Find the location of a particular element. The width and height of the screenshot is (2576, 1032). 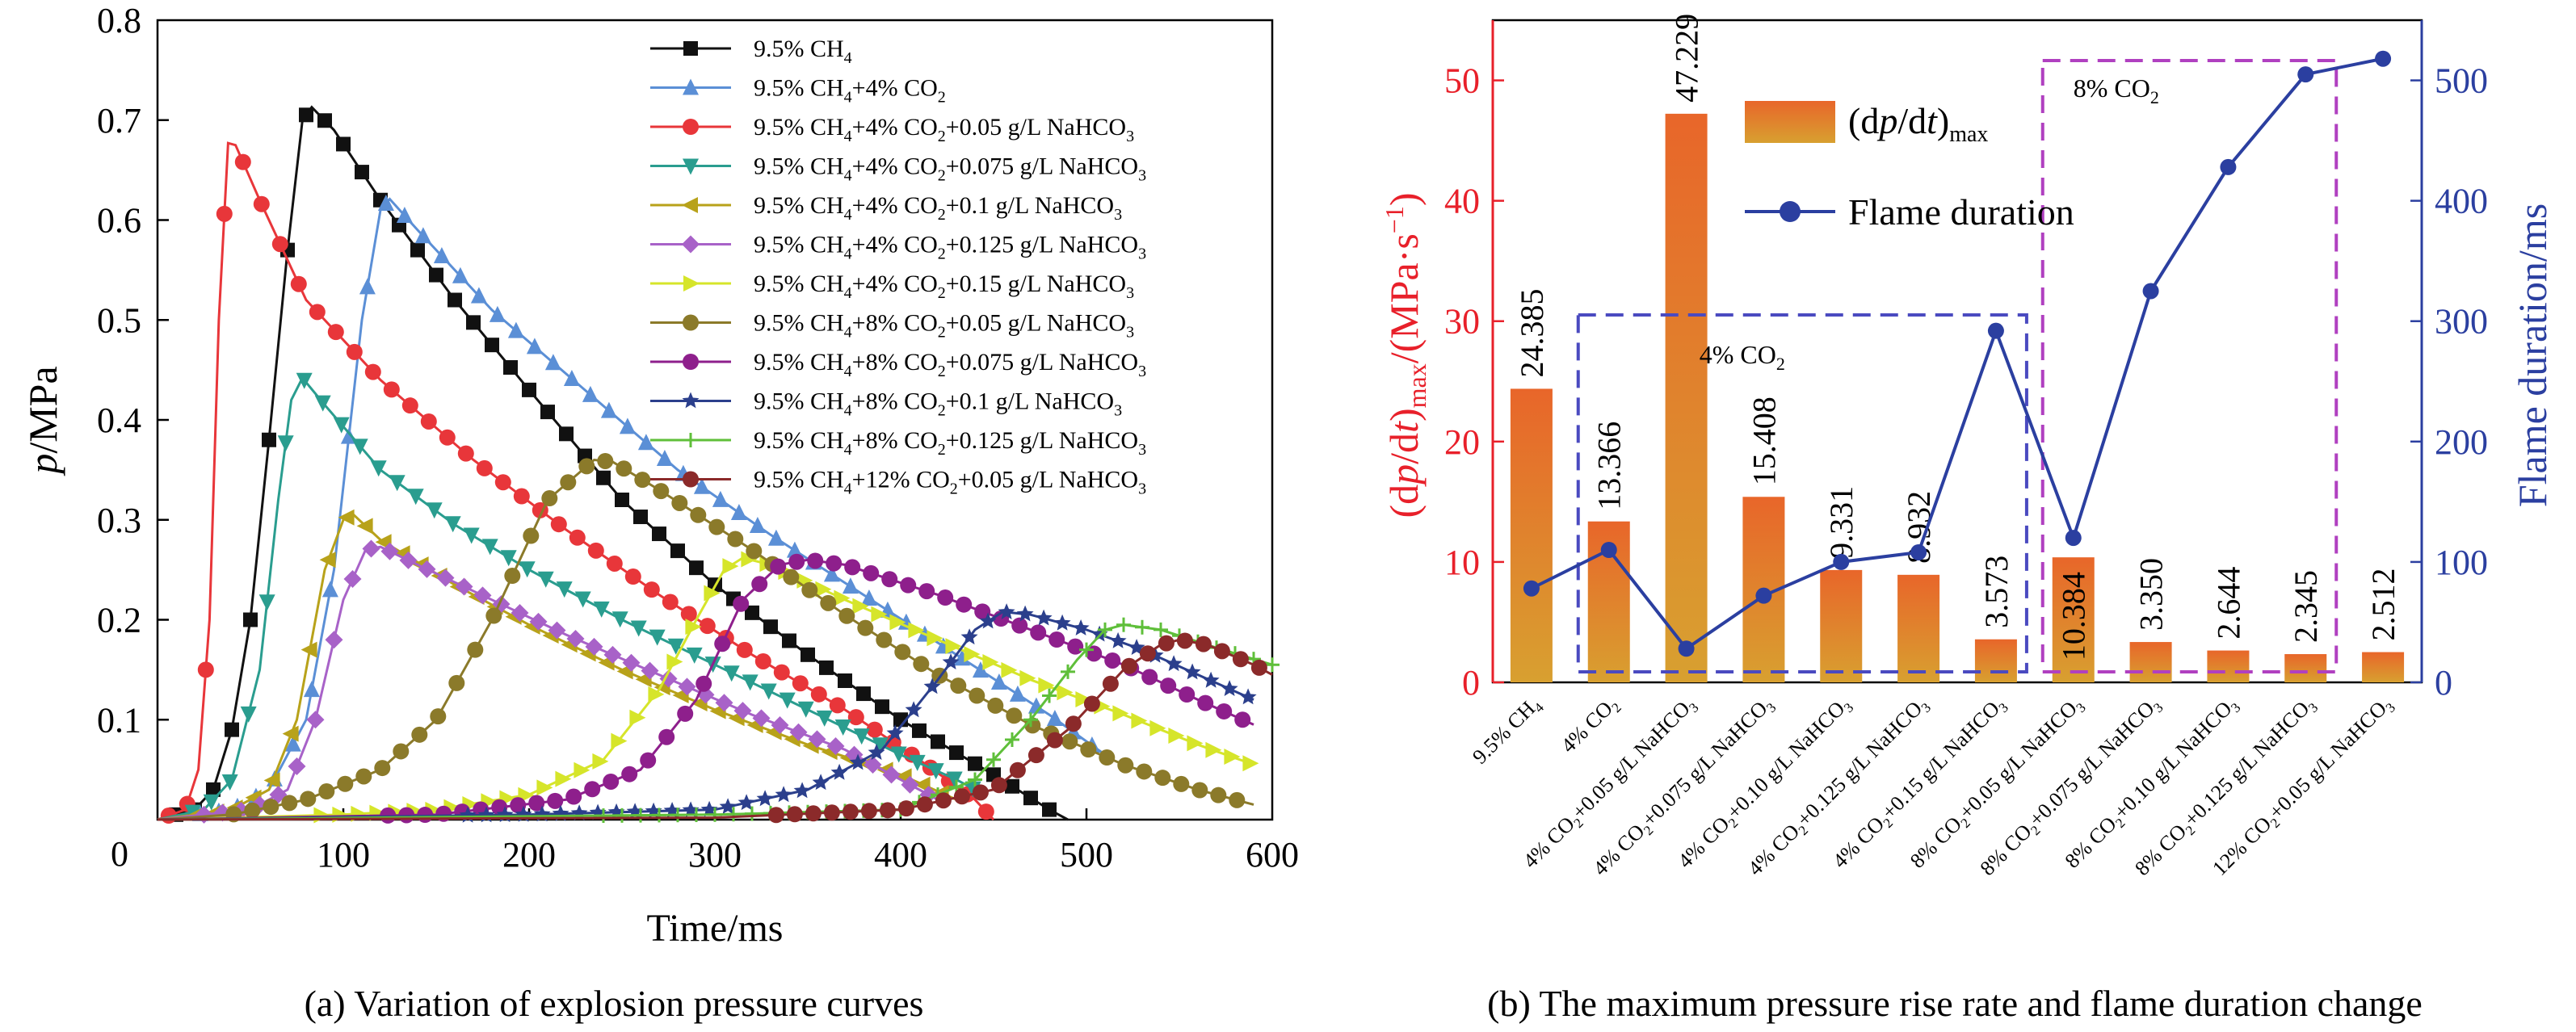

panel-a-ytick-label: 0.6 is located at coordinates (119, 221).